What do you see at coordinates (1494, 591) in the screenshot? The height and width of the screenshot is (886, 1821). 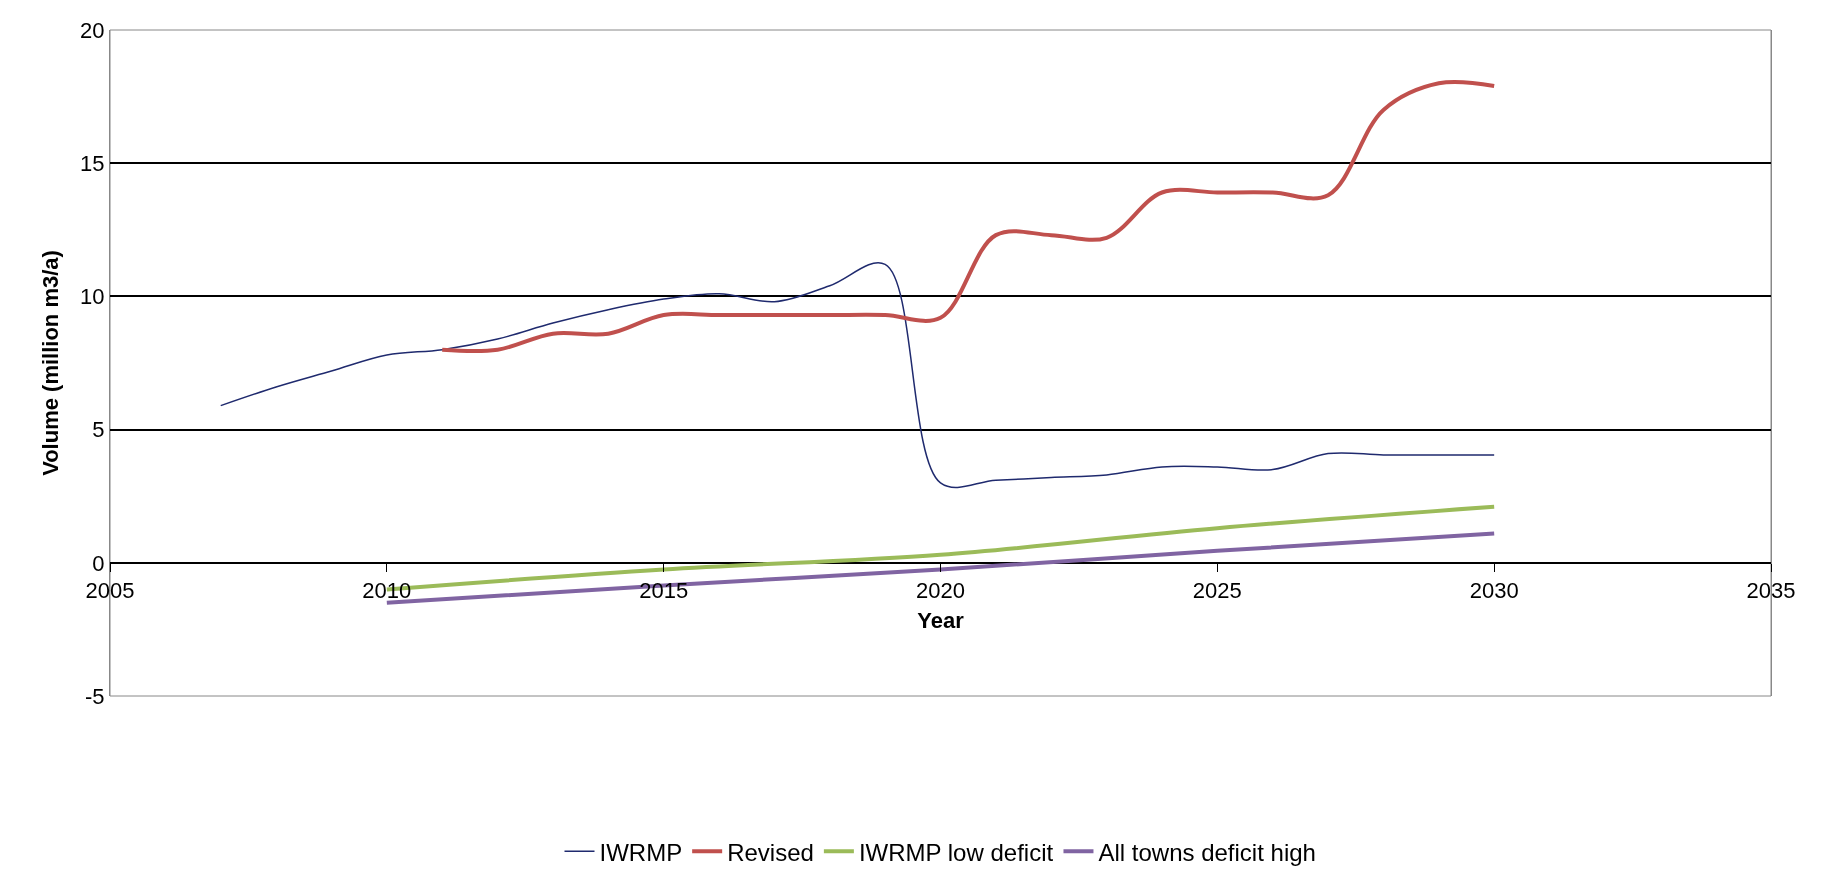 I see `x-tick-label: 2030` at bounding box center [1494, 591].